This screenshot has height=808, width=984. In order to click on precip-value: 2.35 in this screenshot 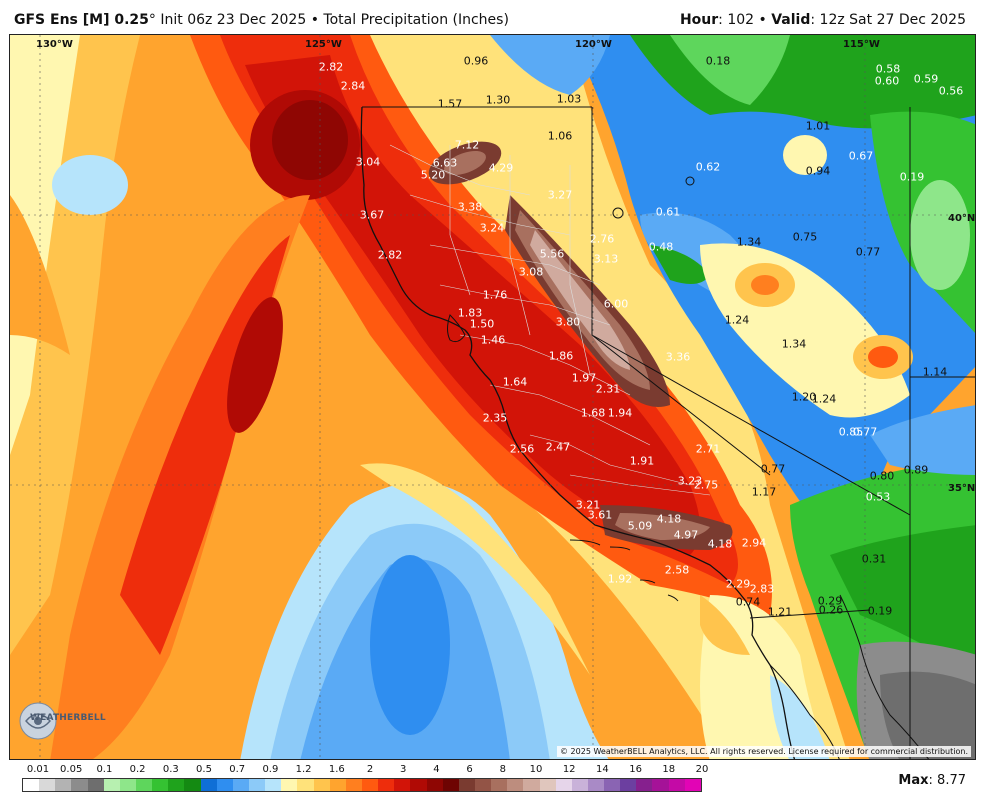, I will do `click(495, 418)`.